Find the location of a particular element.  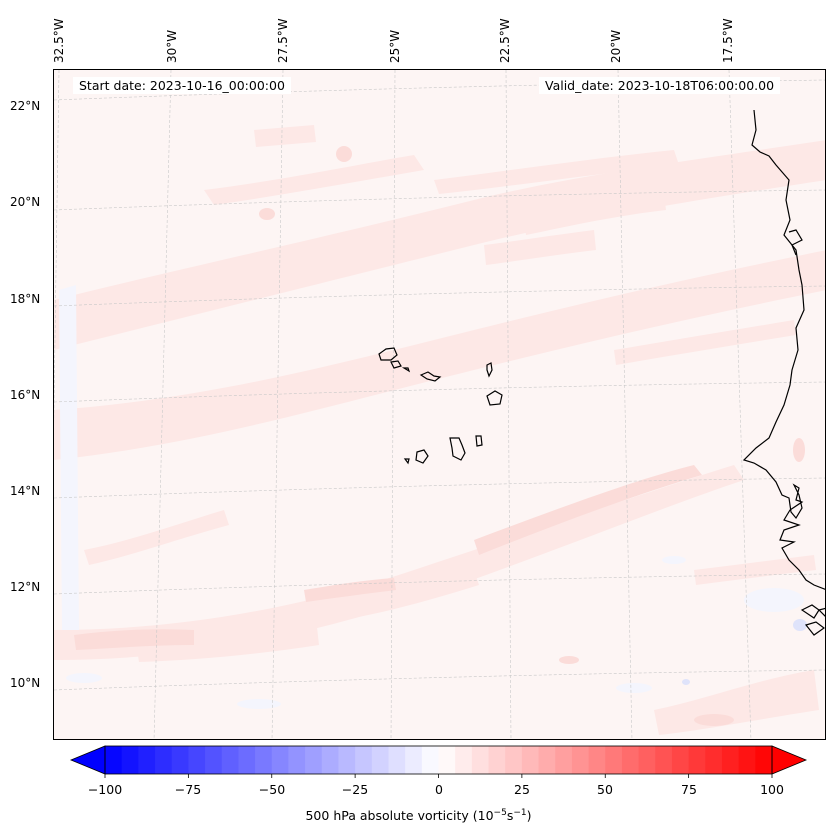

colorbar-segments is located at coordinates (439, 760).